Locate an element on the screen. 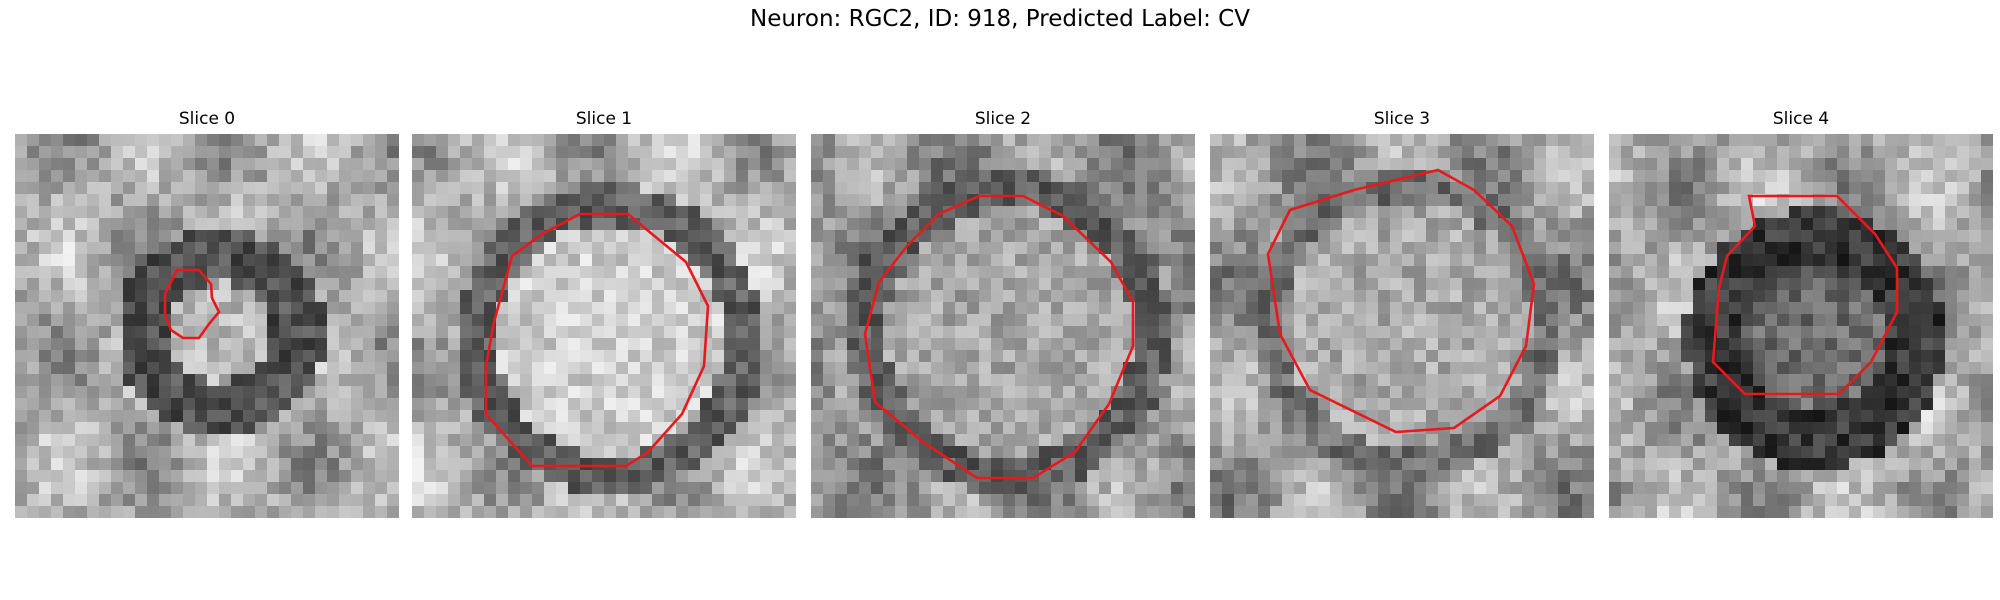 The width and height of the screenshot is (2000, 600). slice-panel-1: Slice 1 is located at coordinates (604, 313).